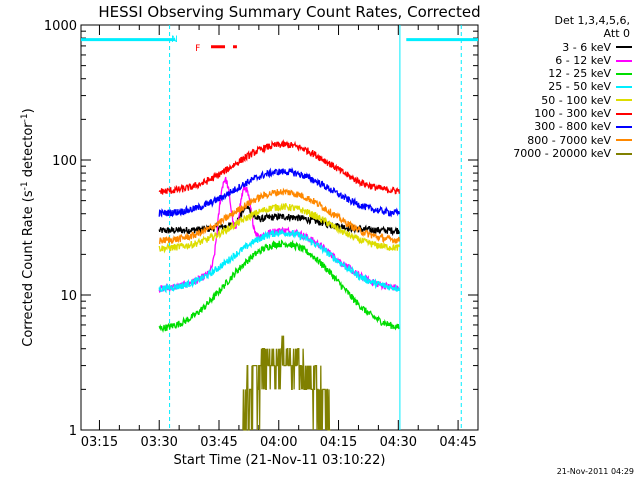 The image size is (640, 480). What do you see at coordinates (278, 442) in the screenshot?
I see `x-tick-label: 04:00` at bounding box center [278, 442].